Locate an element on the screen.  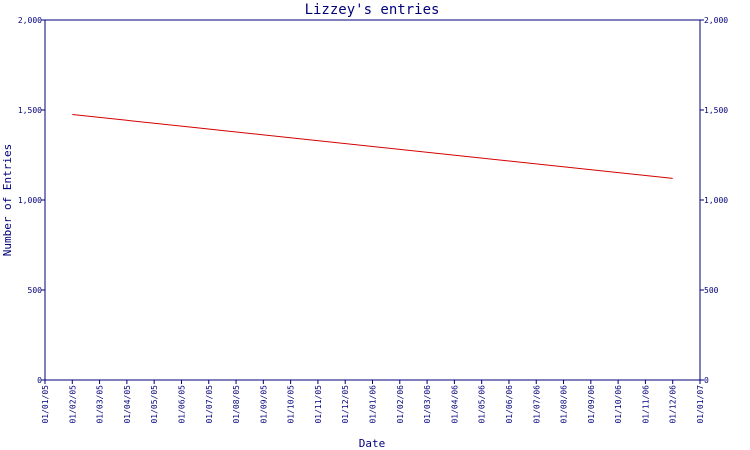
y-ticks-right: 0 500 1,000 1,500 2,000 is located at coordinates (714, 200).